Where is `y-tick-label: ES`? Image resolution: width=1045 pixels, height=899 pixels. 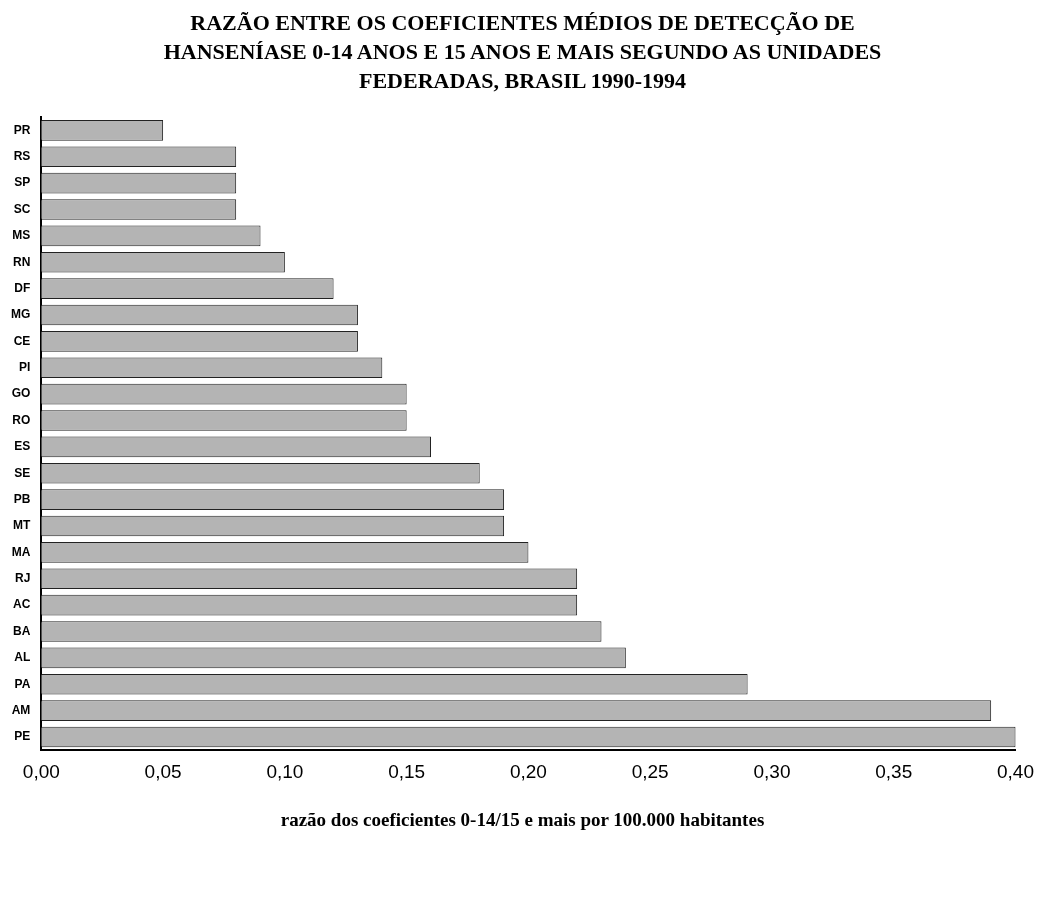 y-tick-label: ES is located at coordinates (22, 446).